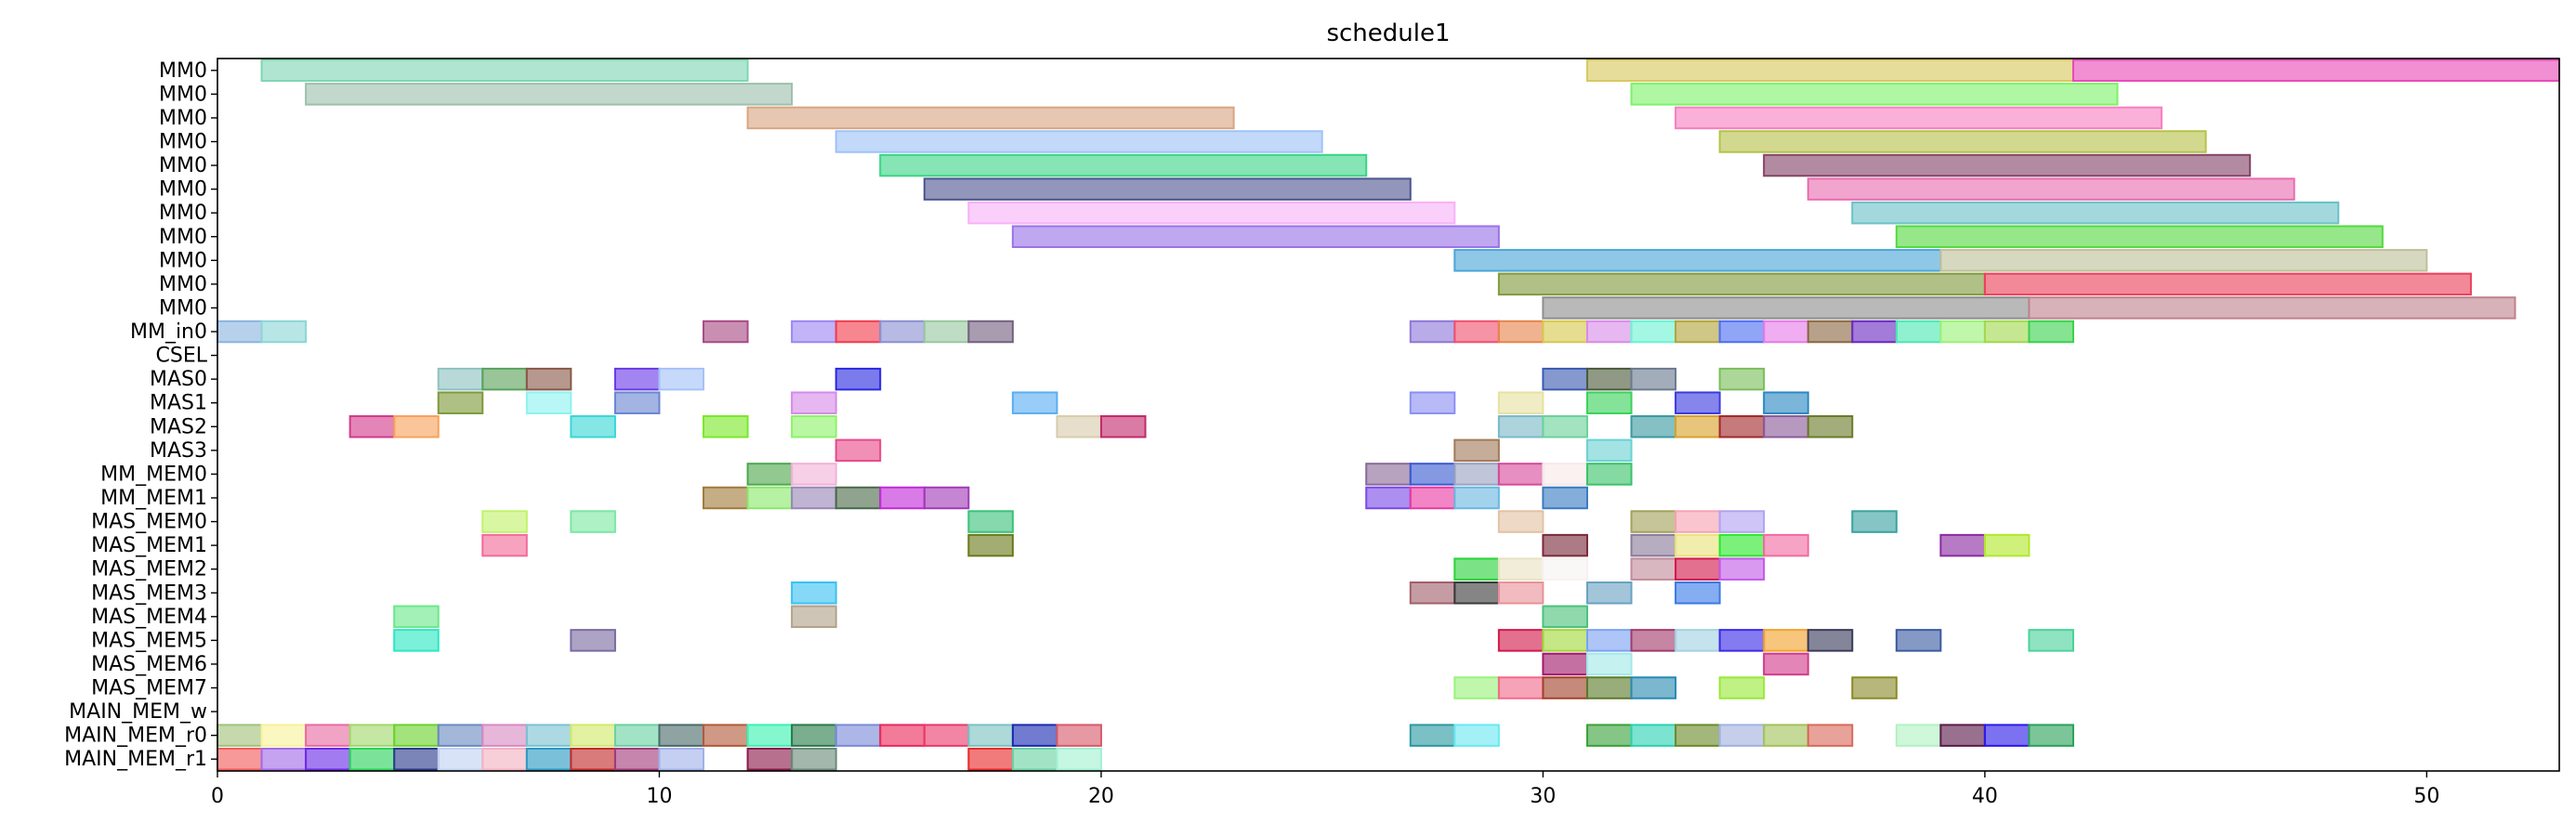 This screenshot has width=2576, height=836. Describe the element at coordinates (659, 796) in the screenshot. I see `x-tick-label: 10` at that location.